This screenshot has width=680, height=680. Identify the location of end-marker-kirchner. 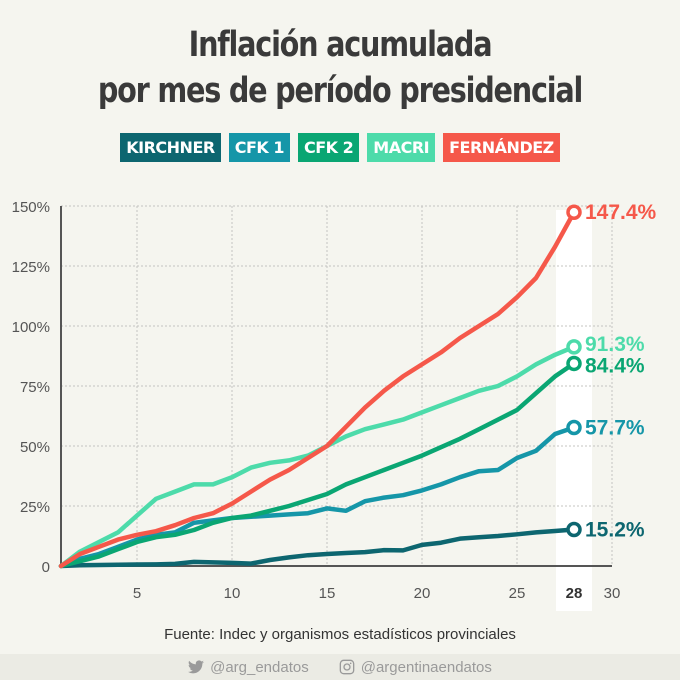
(574, 529).